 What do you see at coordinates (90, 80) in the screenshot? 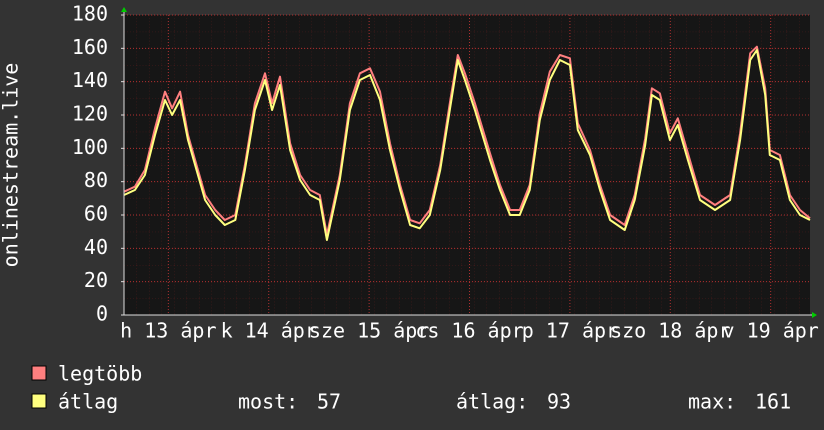
I see `y-tick-label: 140` at bounding box center [90, 80].